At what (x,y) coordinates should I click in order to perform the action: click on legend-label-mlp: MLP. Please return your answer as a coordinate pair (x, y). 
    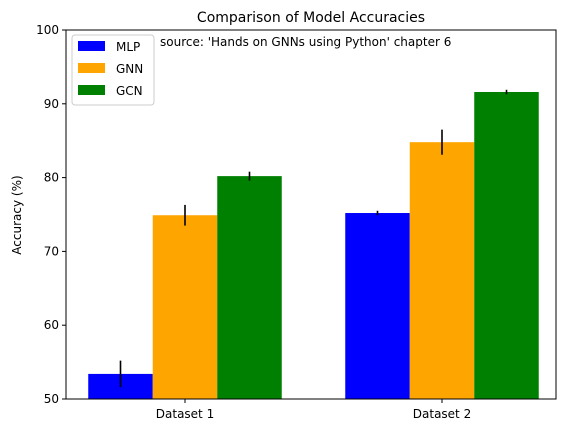
    Looking at the image, I should click on (128, 47).